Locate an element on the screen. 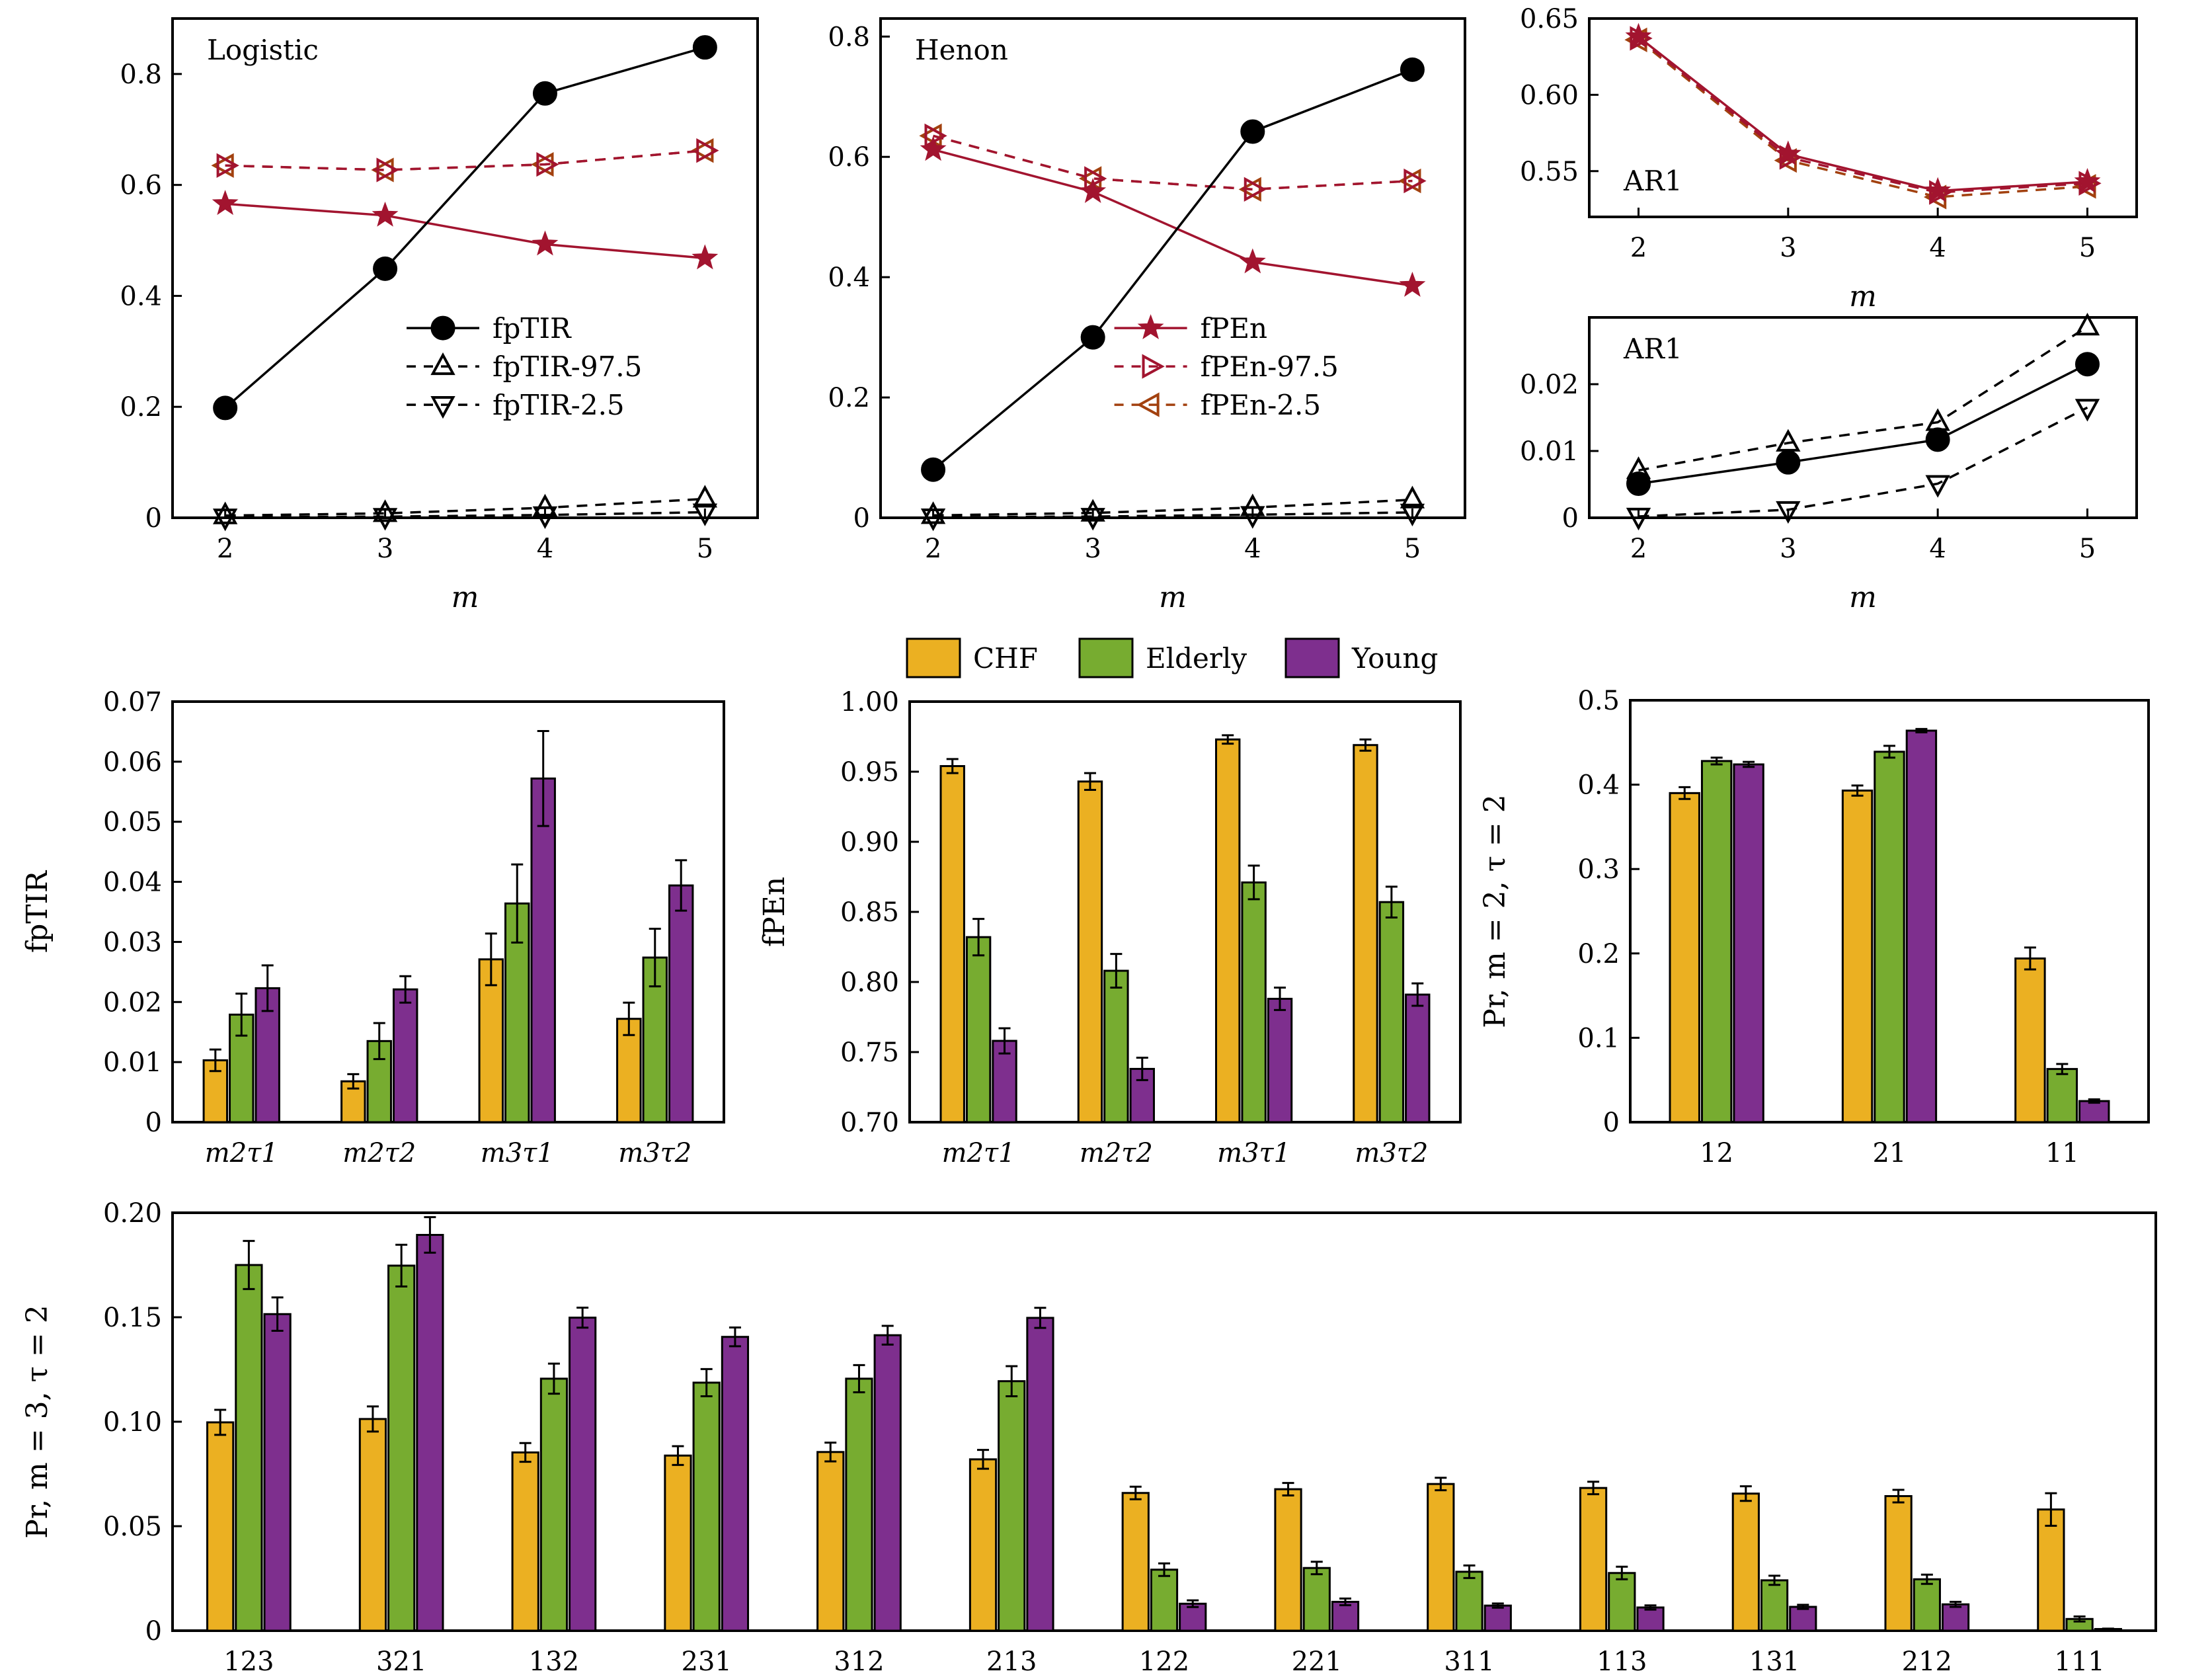 The image size is (2212, 1673). y-tick-label: 0.1 is located at coordinates (1598, 1038).